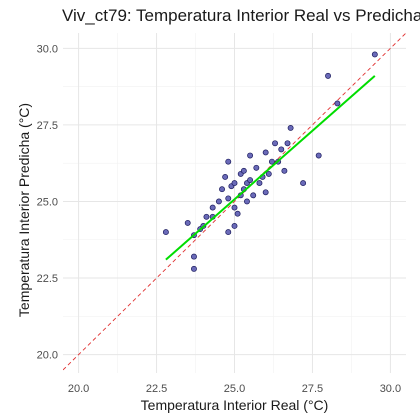  What do you see at coordinates (47, 356) in the screenshot?
I see `y-tick-label: 20.0` at bounding box center [47, 356].